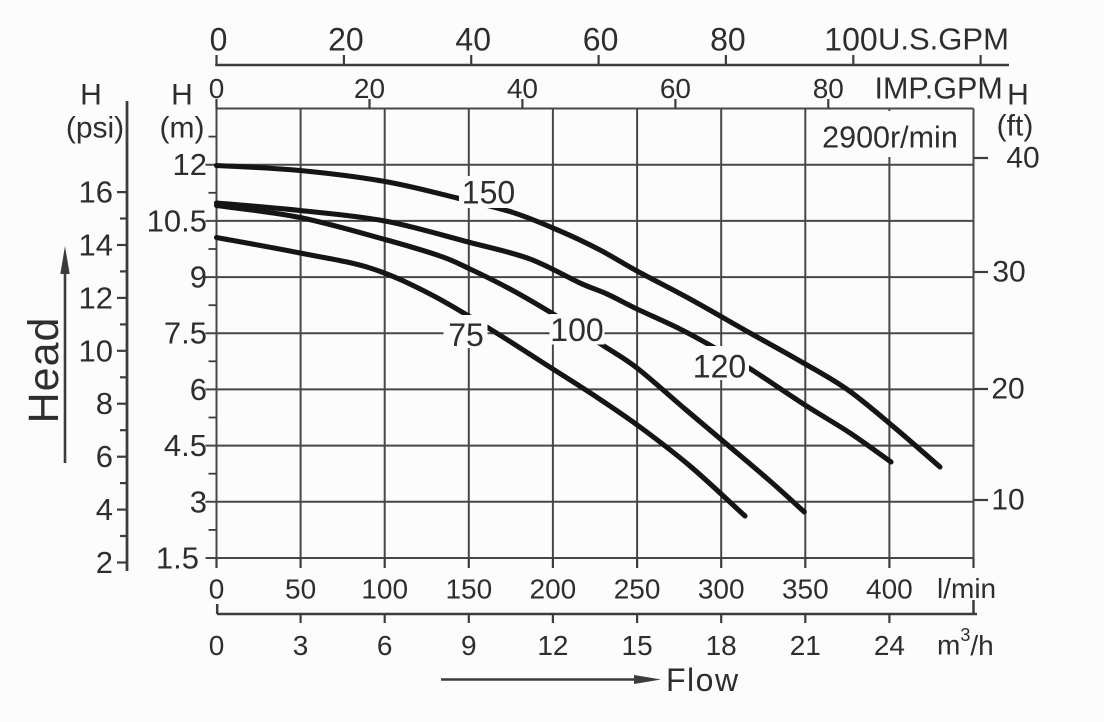 Image resolution: width=1104 pixels, height=722 pixels. What do you see at coordinates (104, 509) in the screenshot?
I see `svg-text: 4` at bounding box center [104, 509].